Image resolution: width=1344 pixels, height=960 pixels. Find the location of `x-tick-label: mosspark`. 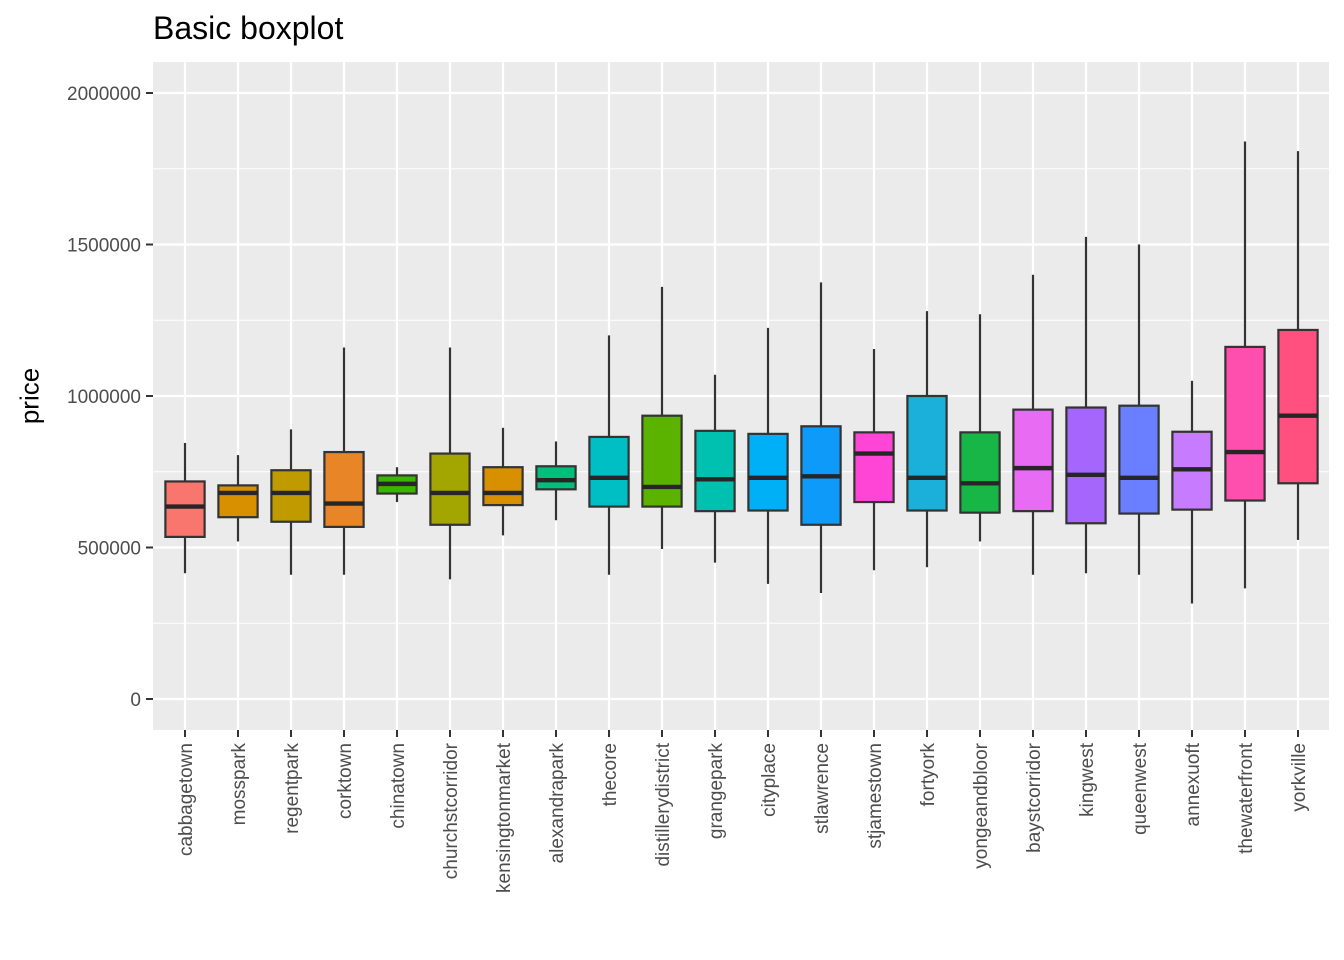

x-tick-label: mosspark is located at coordinates (239, 784).